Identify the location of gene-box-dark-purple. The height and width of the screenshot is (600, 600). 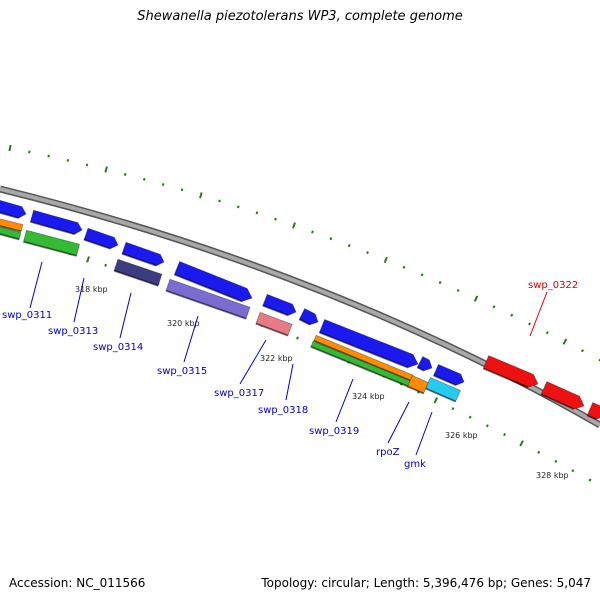
(138, 272).